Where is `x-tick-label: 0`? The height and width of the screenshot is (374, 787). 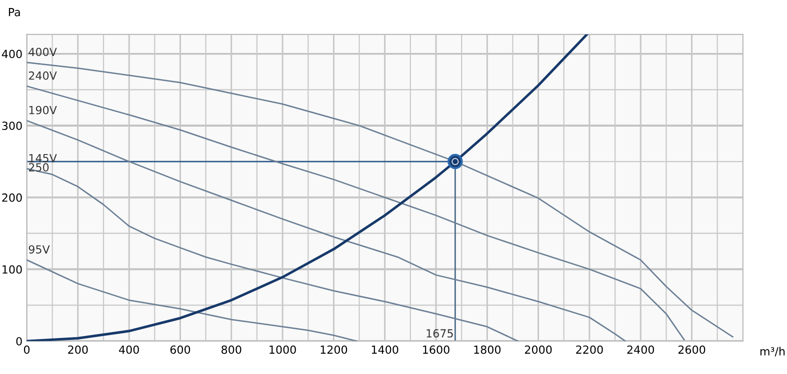 x-tick-label: 0 is located at coordinates (27, 349).